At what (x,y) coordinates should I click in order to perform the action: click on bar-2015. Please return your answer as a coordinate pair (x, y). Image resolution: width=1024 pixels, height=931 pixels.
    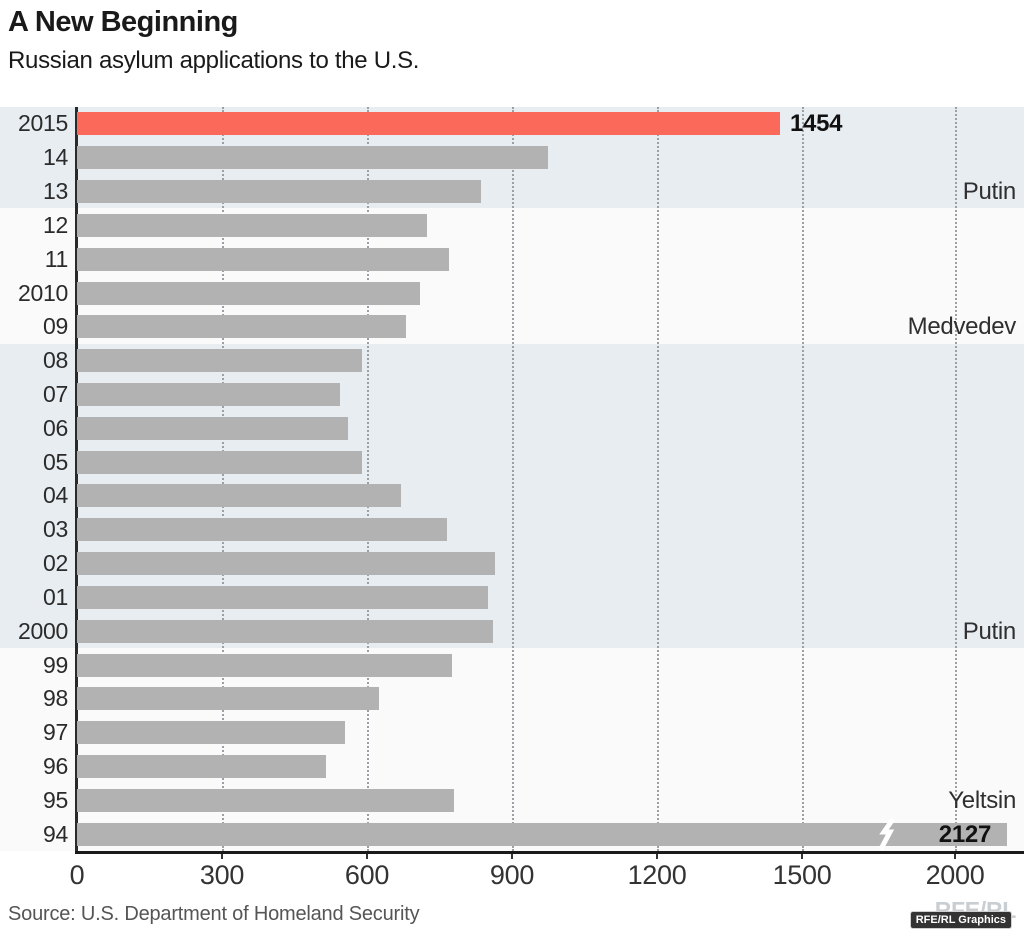
    Looking at the image, I should click on (428, 124).